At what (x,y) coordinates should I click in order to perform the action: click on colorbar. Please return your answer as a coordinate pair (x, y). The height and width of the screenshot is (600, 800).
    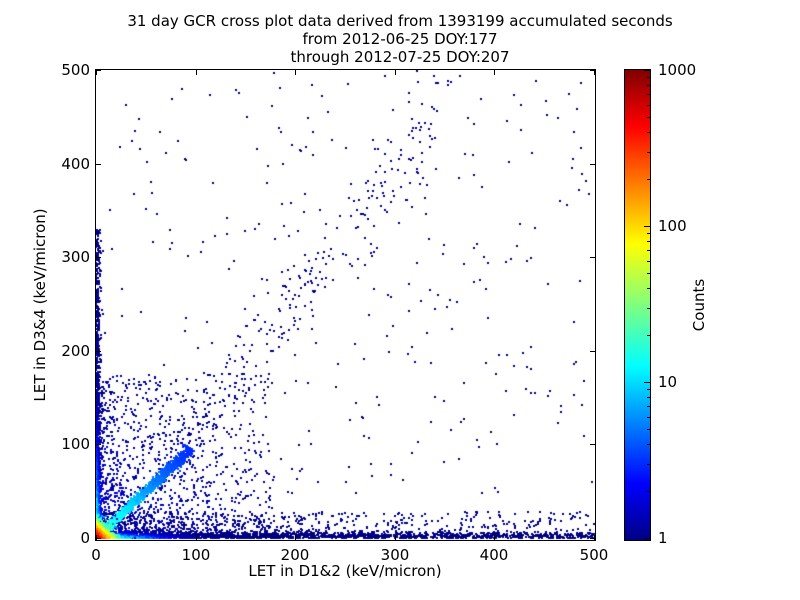
    Looking at the image, I should click on (637, 305).